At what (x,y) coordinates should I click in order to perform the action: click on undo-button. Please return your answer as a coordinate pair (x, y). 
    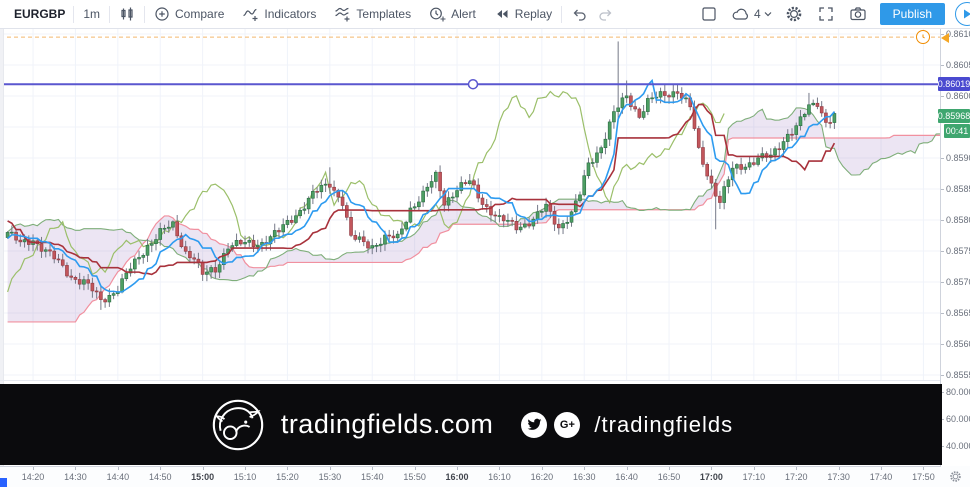
    Looking at the image, I should click on (579, 14).